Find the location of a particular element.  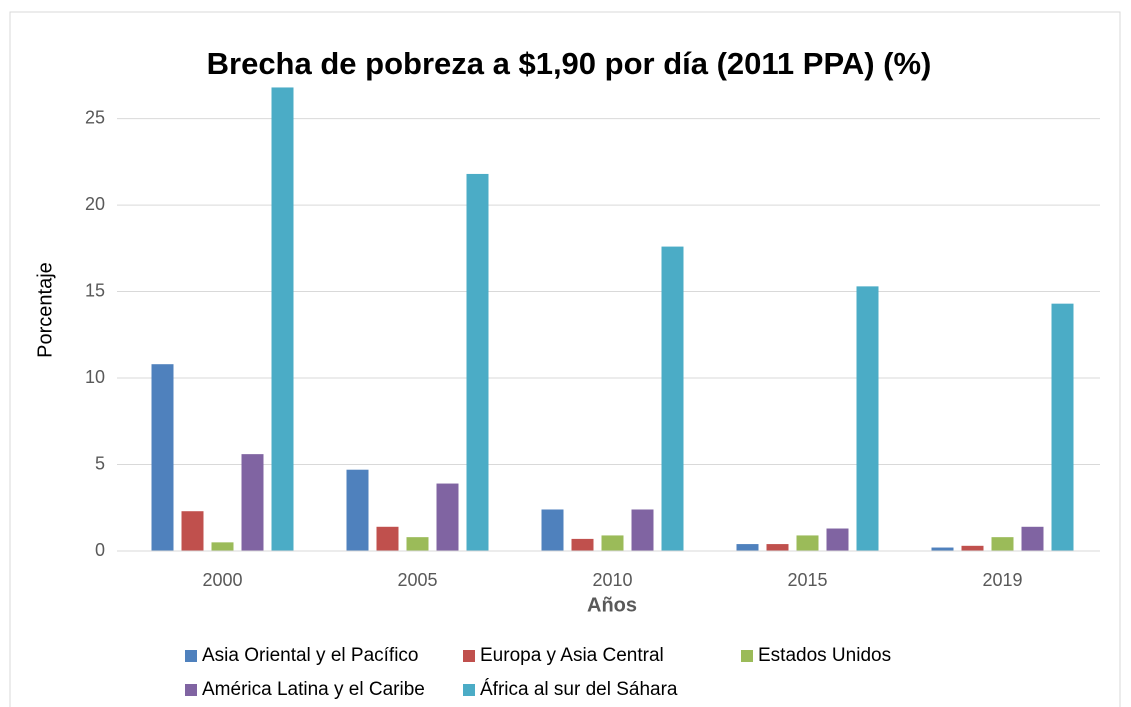

legend-label: América Latina y el Caribe is located at coordinates (313, 689).